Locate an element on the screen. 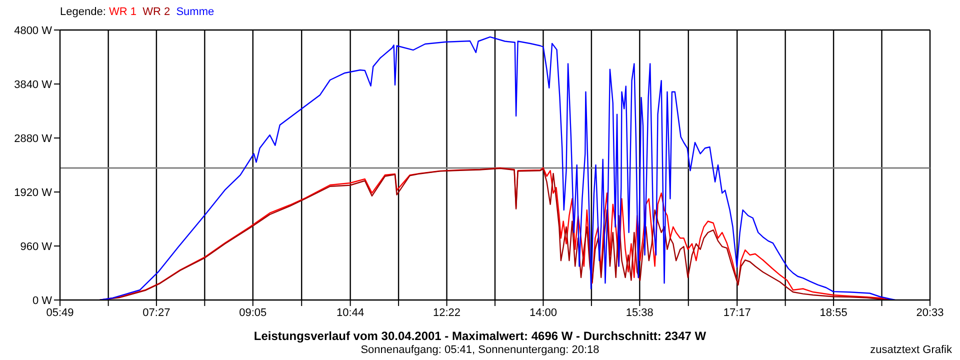  x-tick-label: 17:17 is located at coordinates (737, 312).